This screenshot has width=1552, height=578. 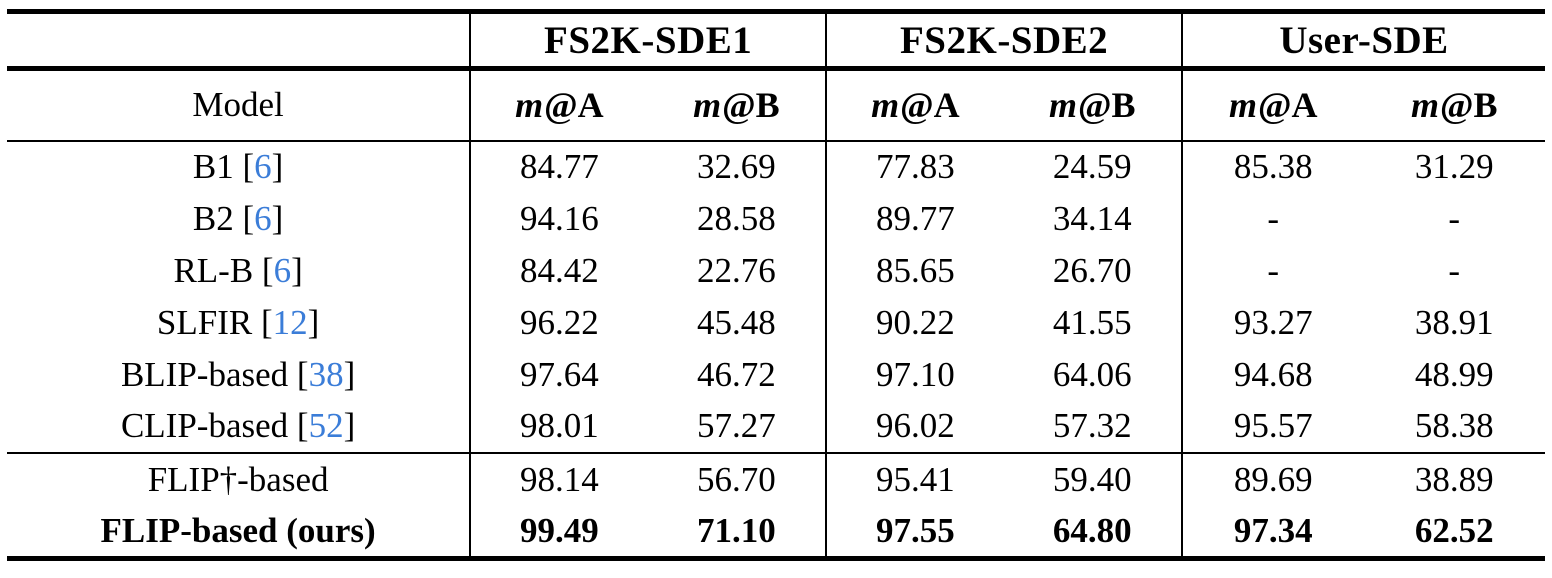 What do you see at coordinates (1092, 530) in the screenshot?
I see `metric-value: 64.80` at bounding box center [1092, 530].